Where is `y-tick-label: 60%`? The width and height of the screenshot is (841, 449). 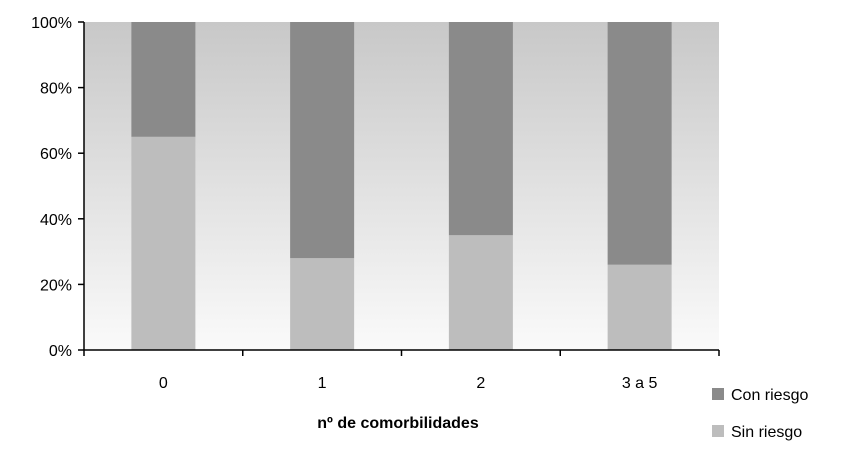 y-tick-label: 60% is located at coordinates (56, 154).